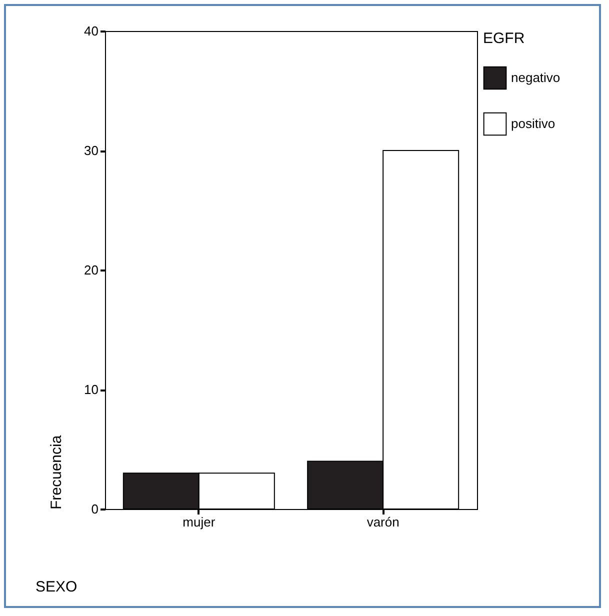 Image resolution: width=609 pixels, height=616 pixels. What do you see at coordinates (91, 150) in the screenshot?
I see `y-tick-label: 30` at bounding box center [91, 150].